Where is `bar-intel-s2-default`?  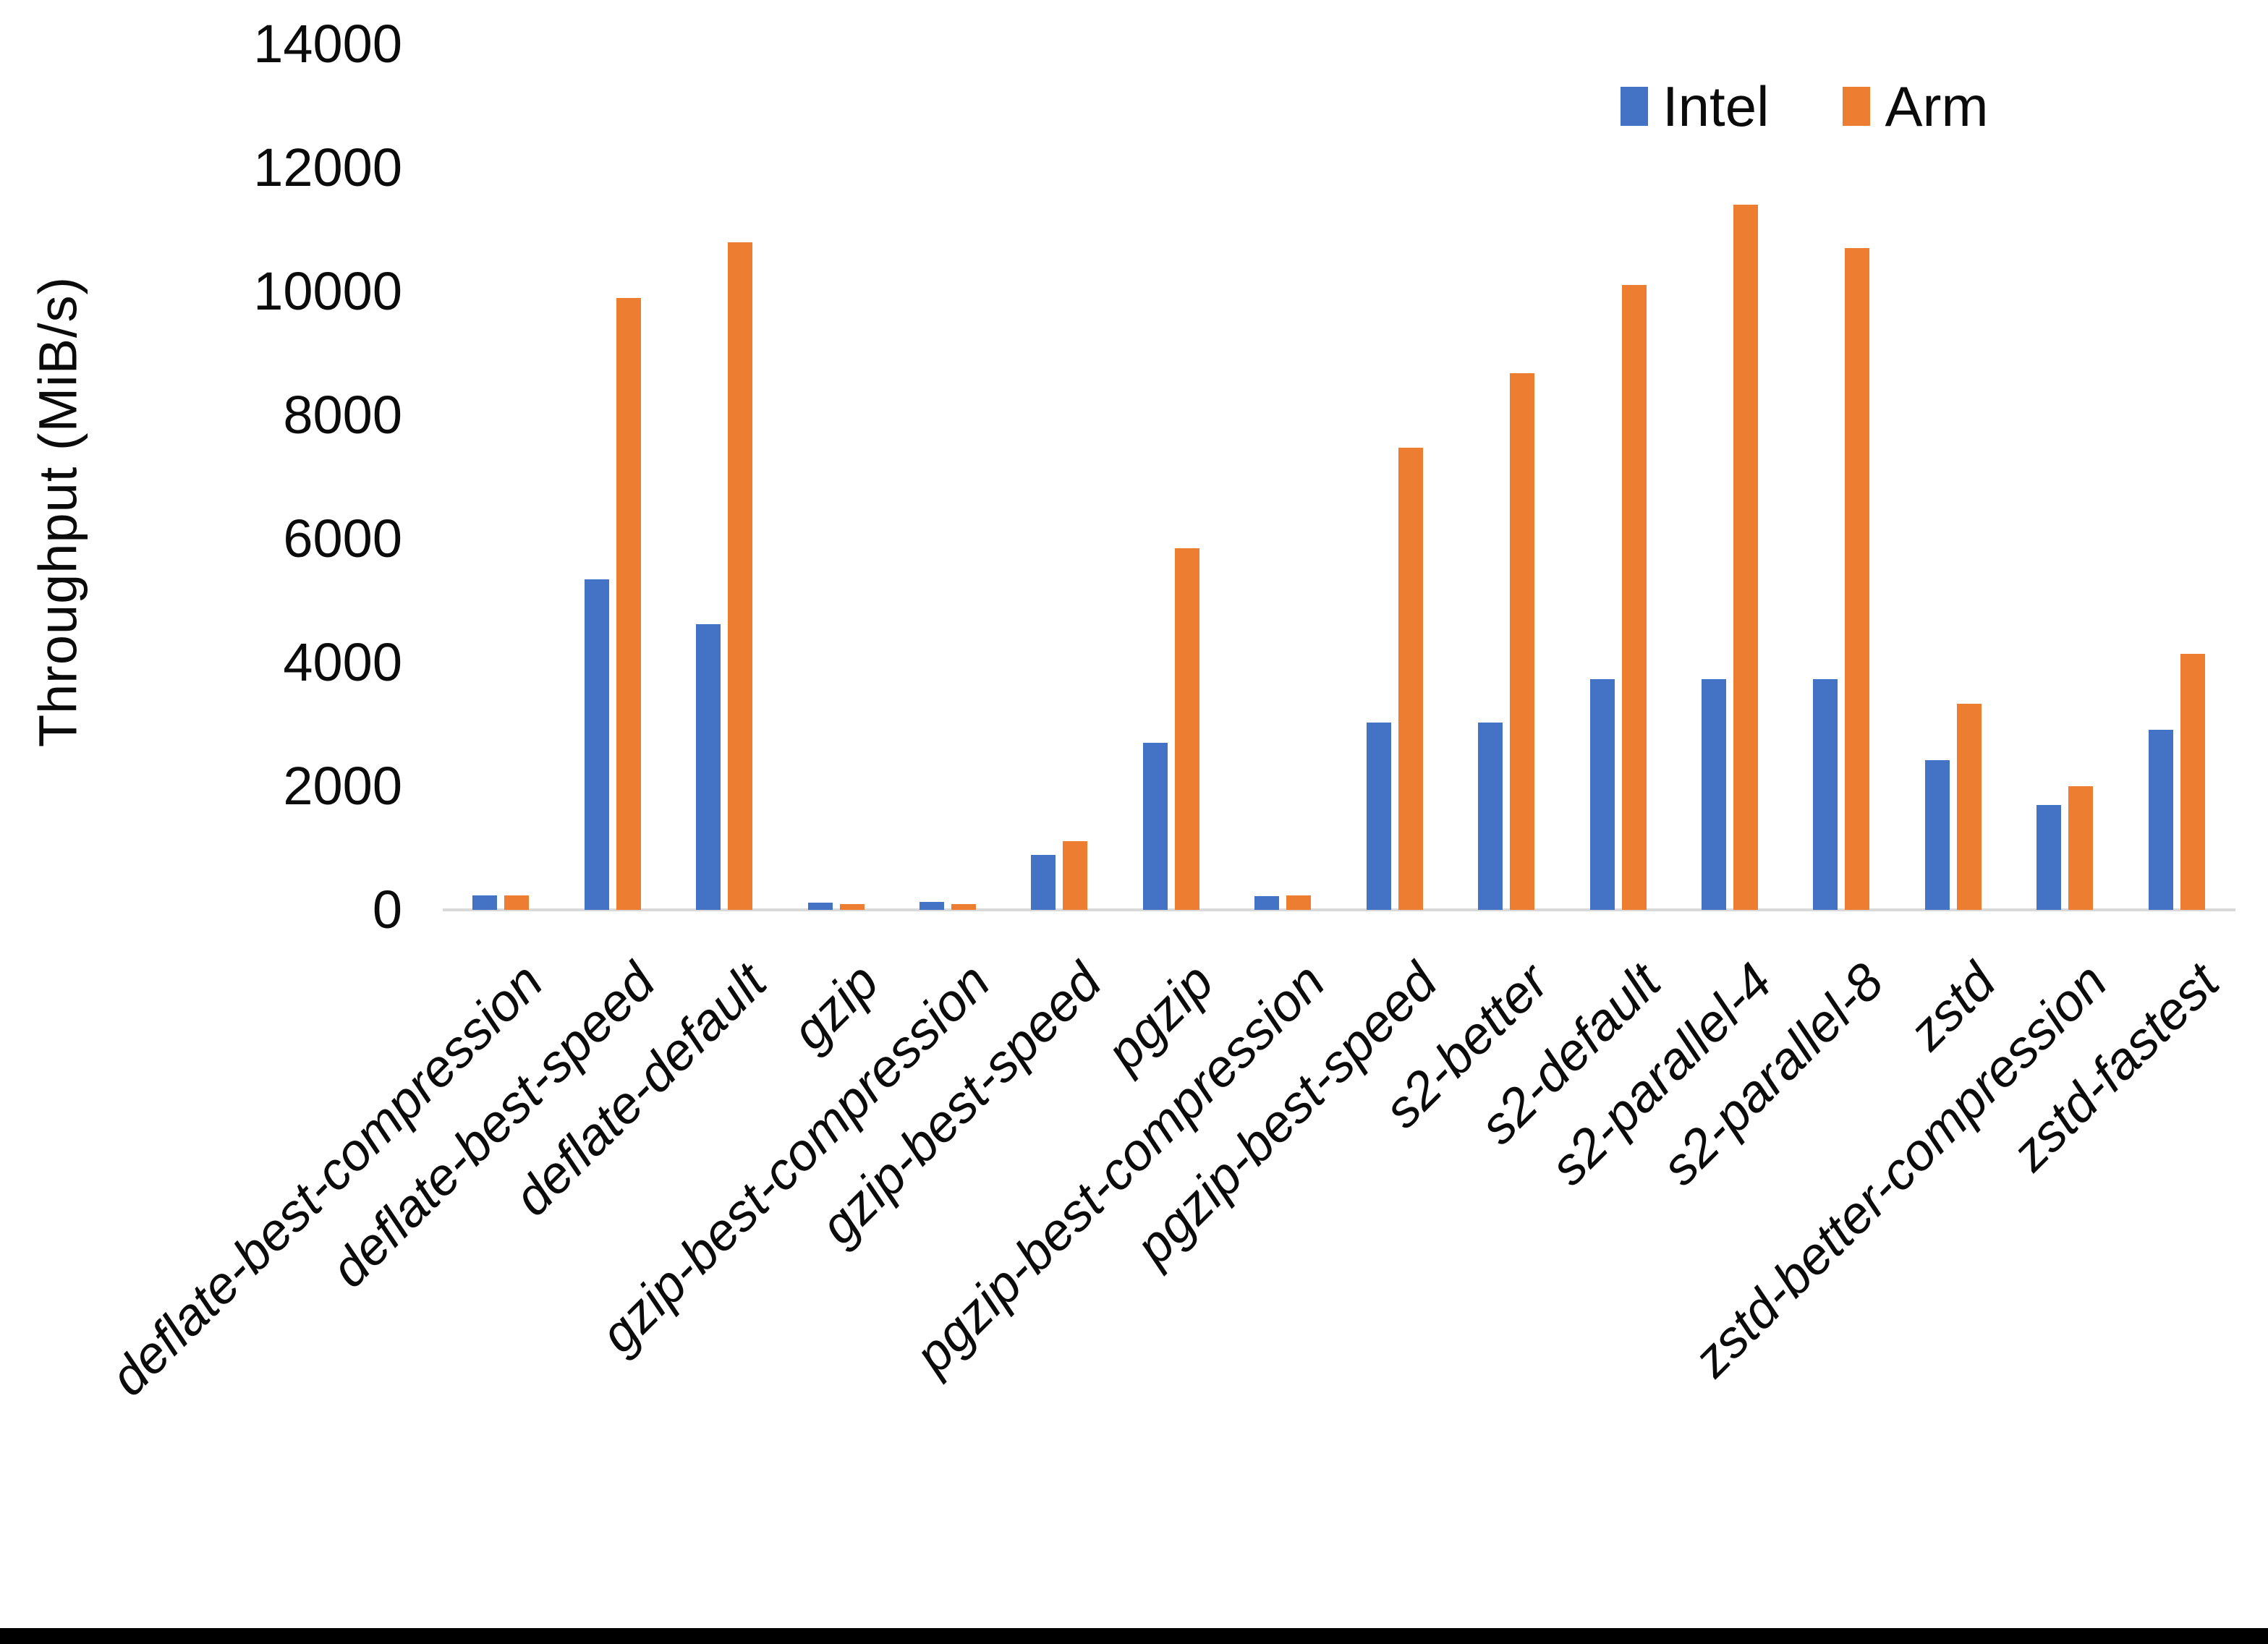 bar-intel-s2-default is located at coordinates (1602, 794).